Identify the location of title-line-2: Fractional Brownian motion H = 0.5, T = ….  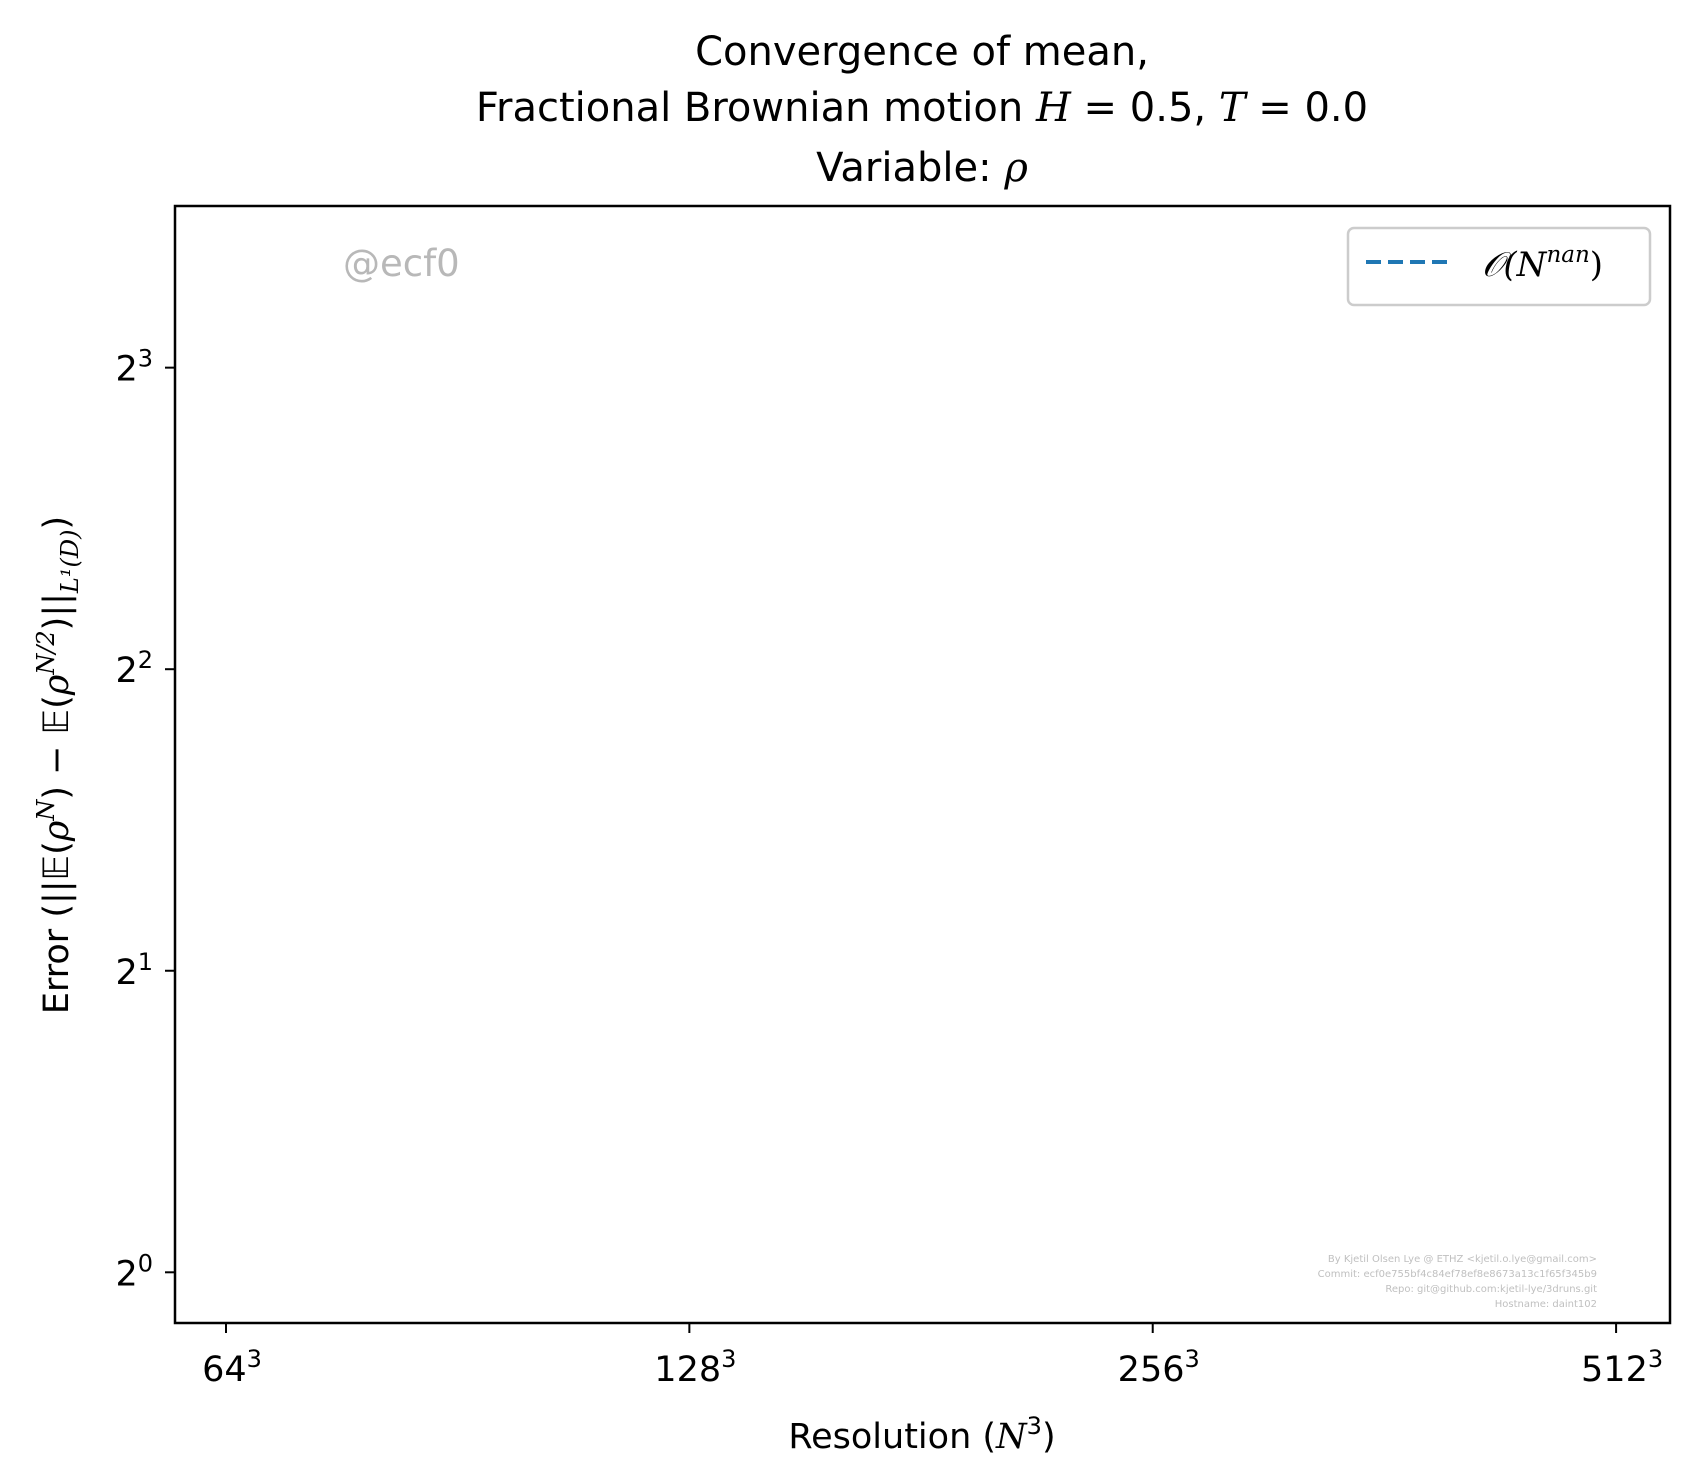
(922, 108).